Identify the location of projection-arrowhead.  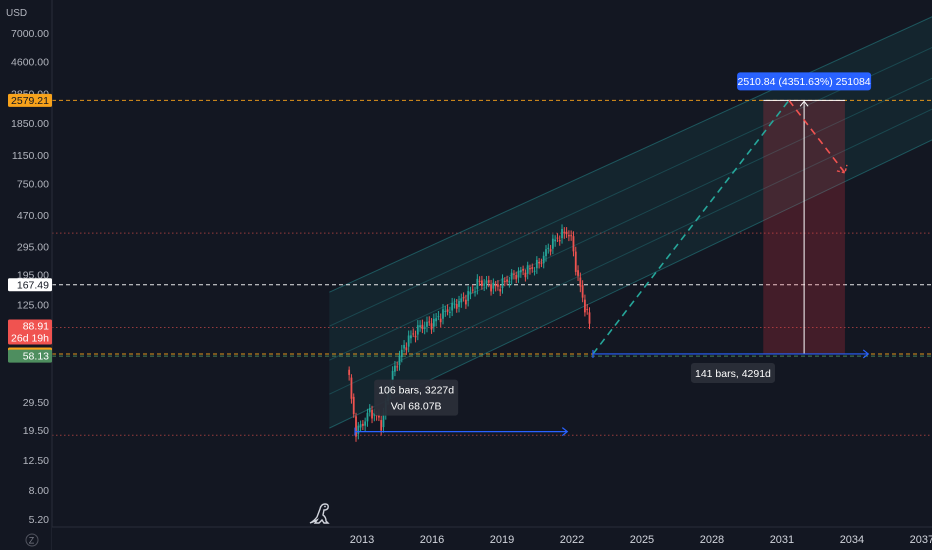
(842, 169).